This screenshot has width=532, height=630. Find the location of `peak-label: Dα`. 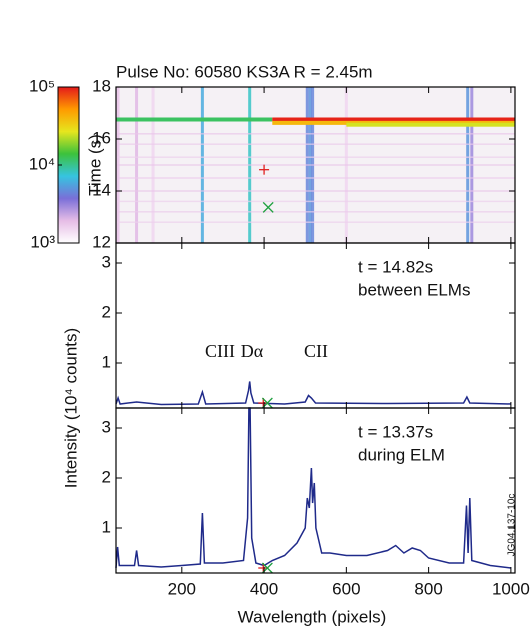

peak-label: Dα is located at coordinates (252, 351).